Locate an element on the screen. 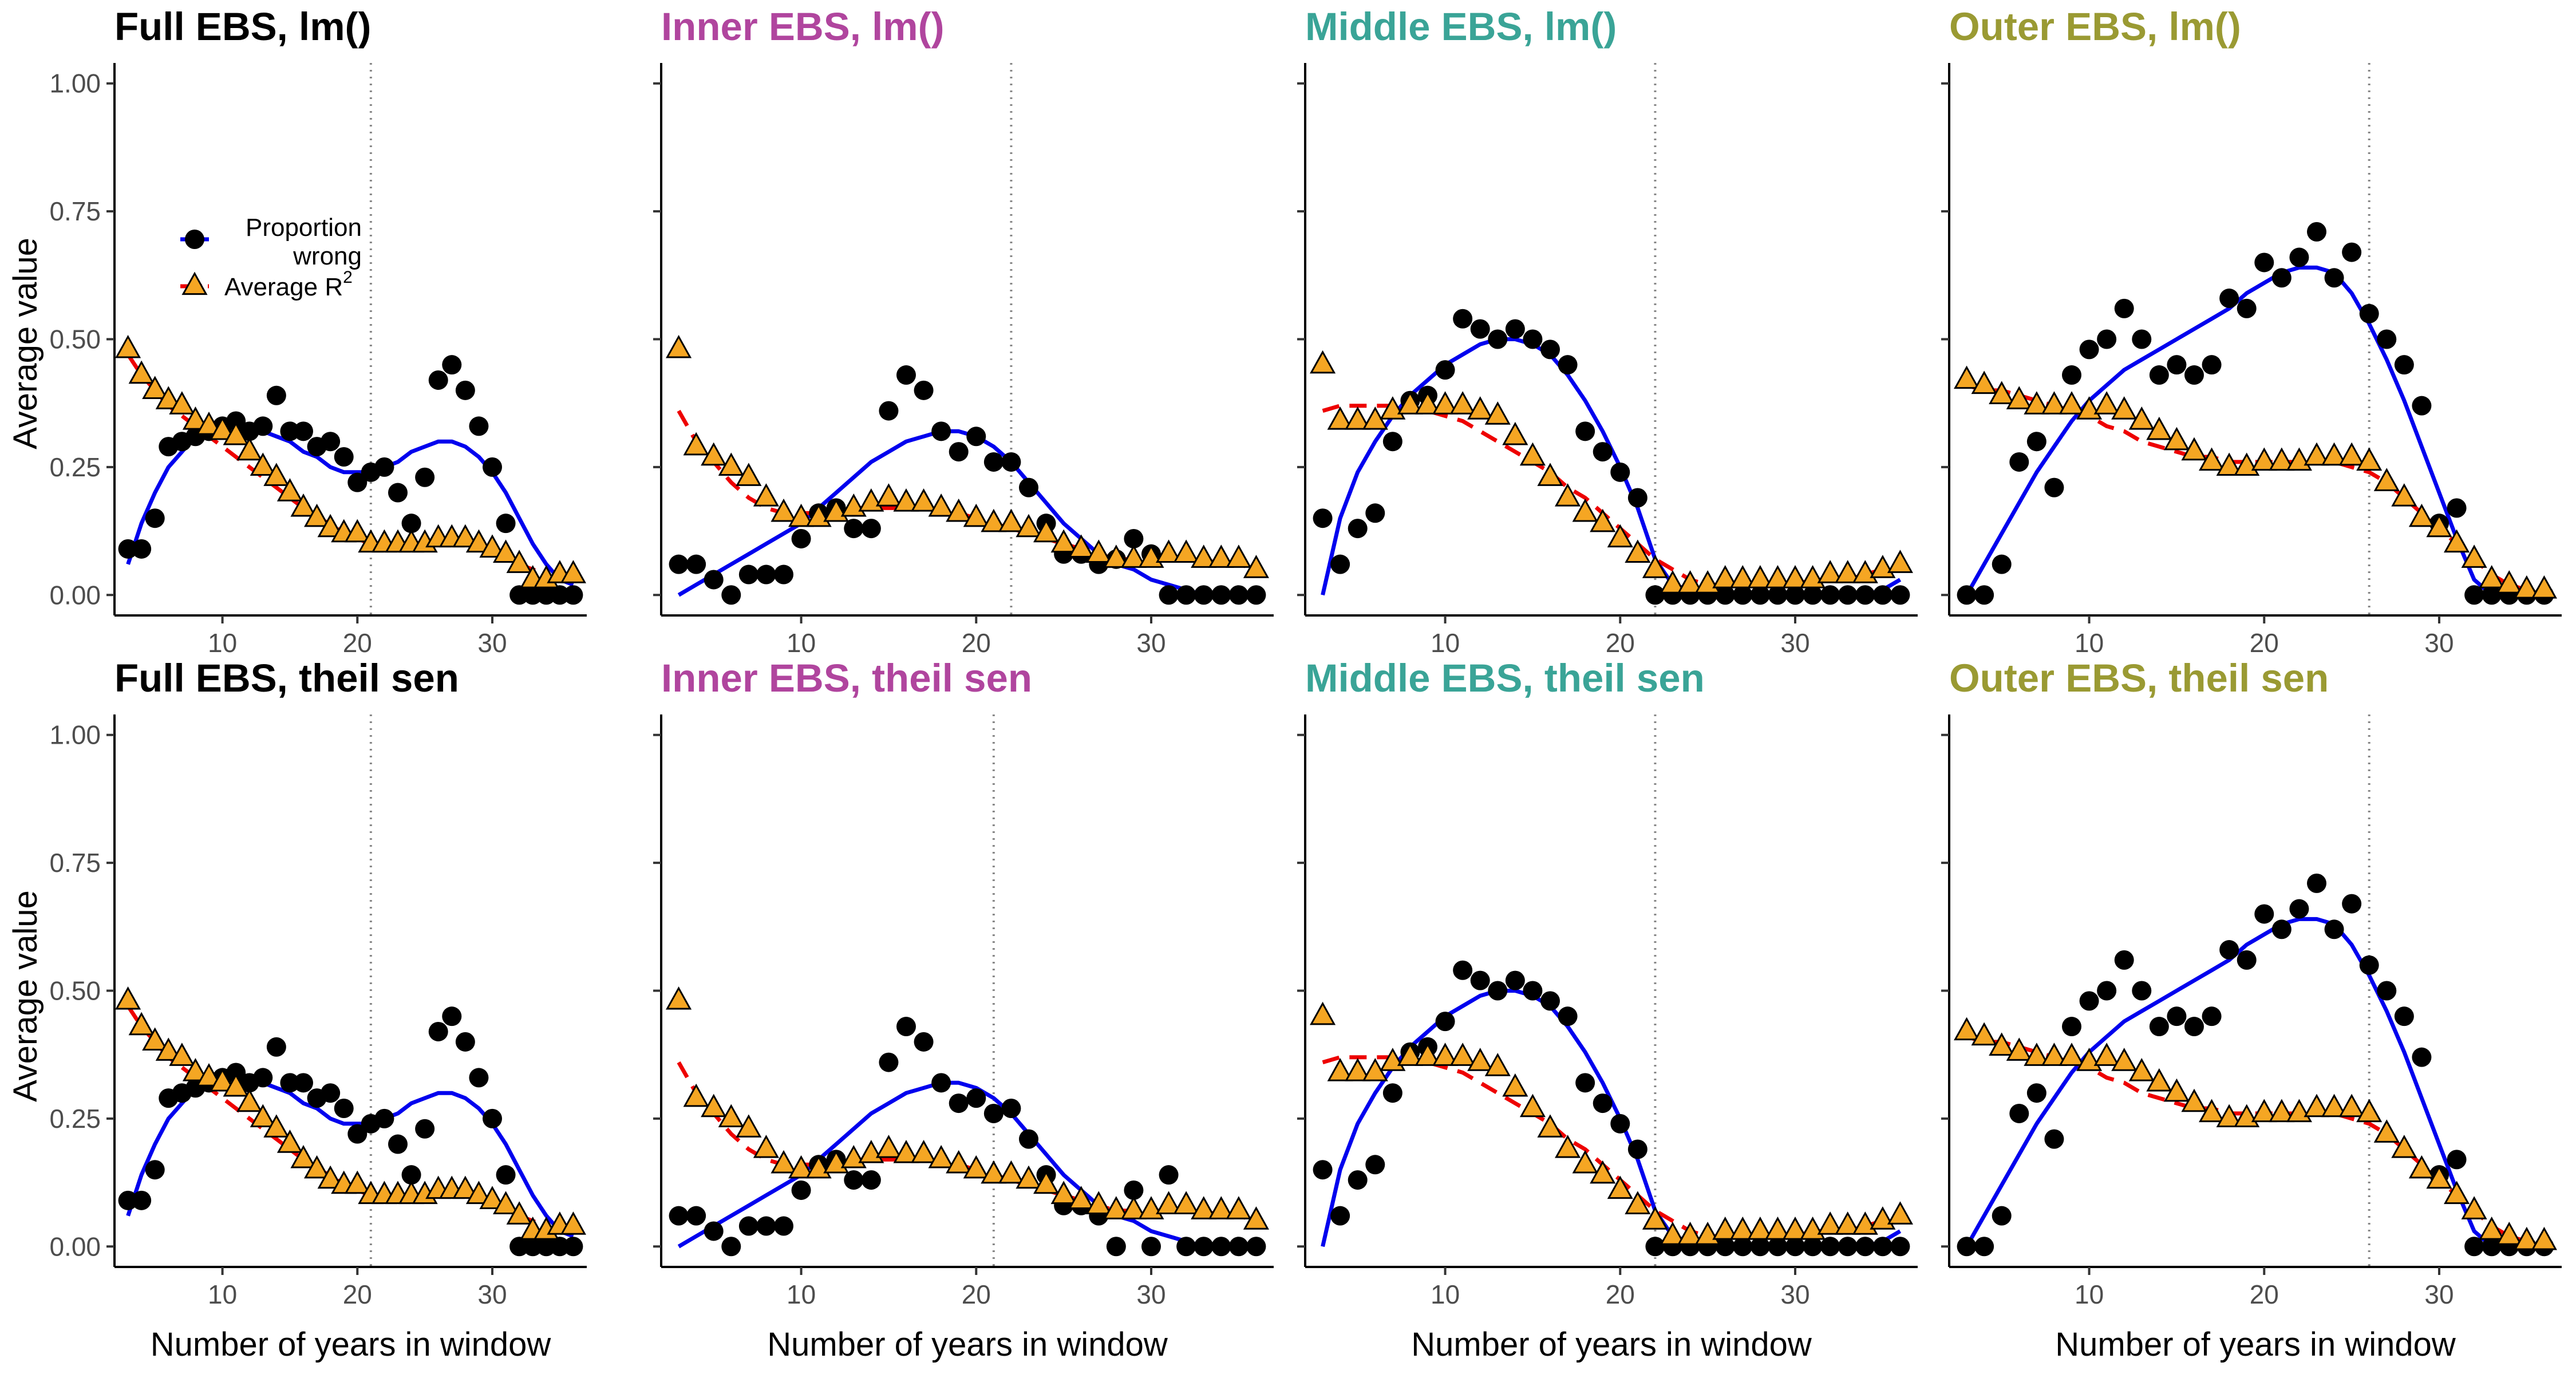  legend-label-r2-superscript: 2 is located at coordinates (348, 278).